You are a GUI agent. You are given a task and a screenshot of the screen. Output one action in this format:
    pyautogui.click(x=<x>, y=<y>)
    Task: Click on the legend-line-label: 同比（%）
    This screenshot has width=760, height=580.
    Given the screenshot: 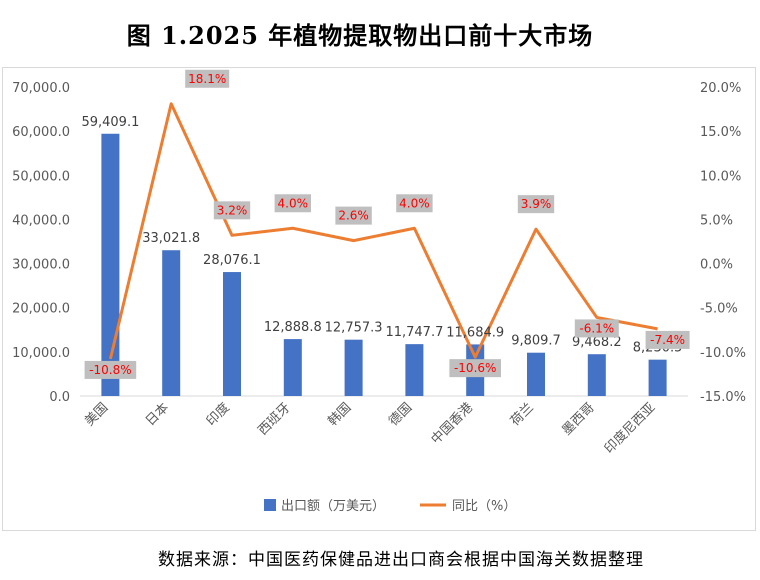 What is the action you would take?
    pyautogui.click(x=484, y=506)
    